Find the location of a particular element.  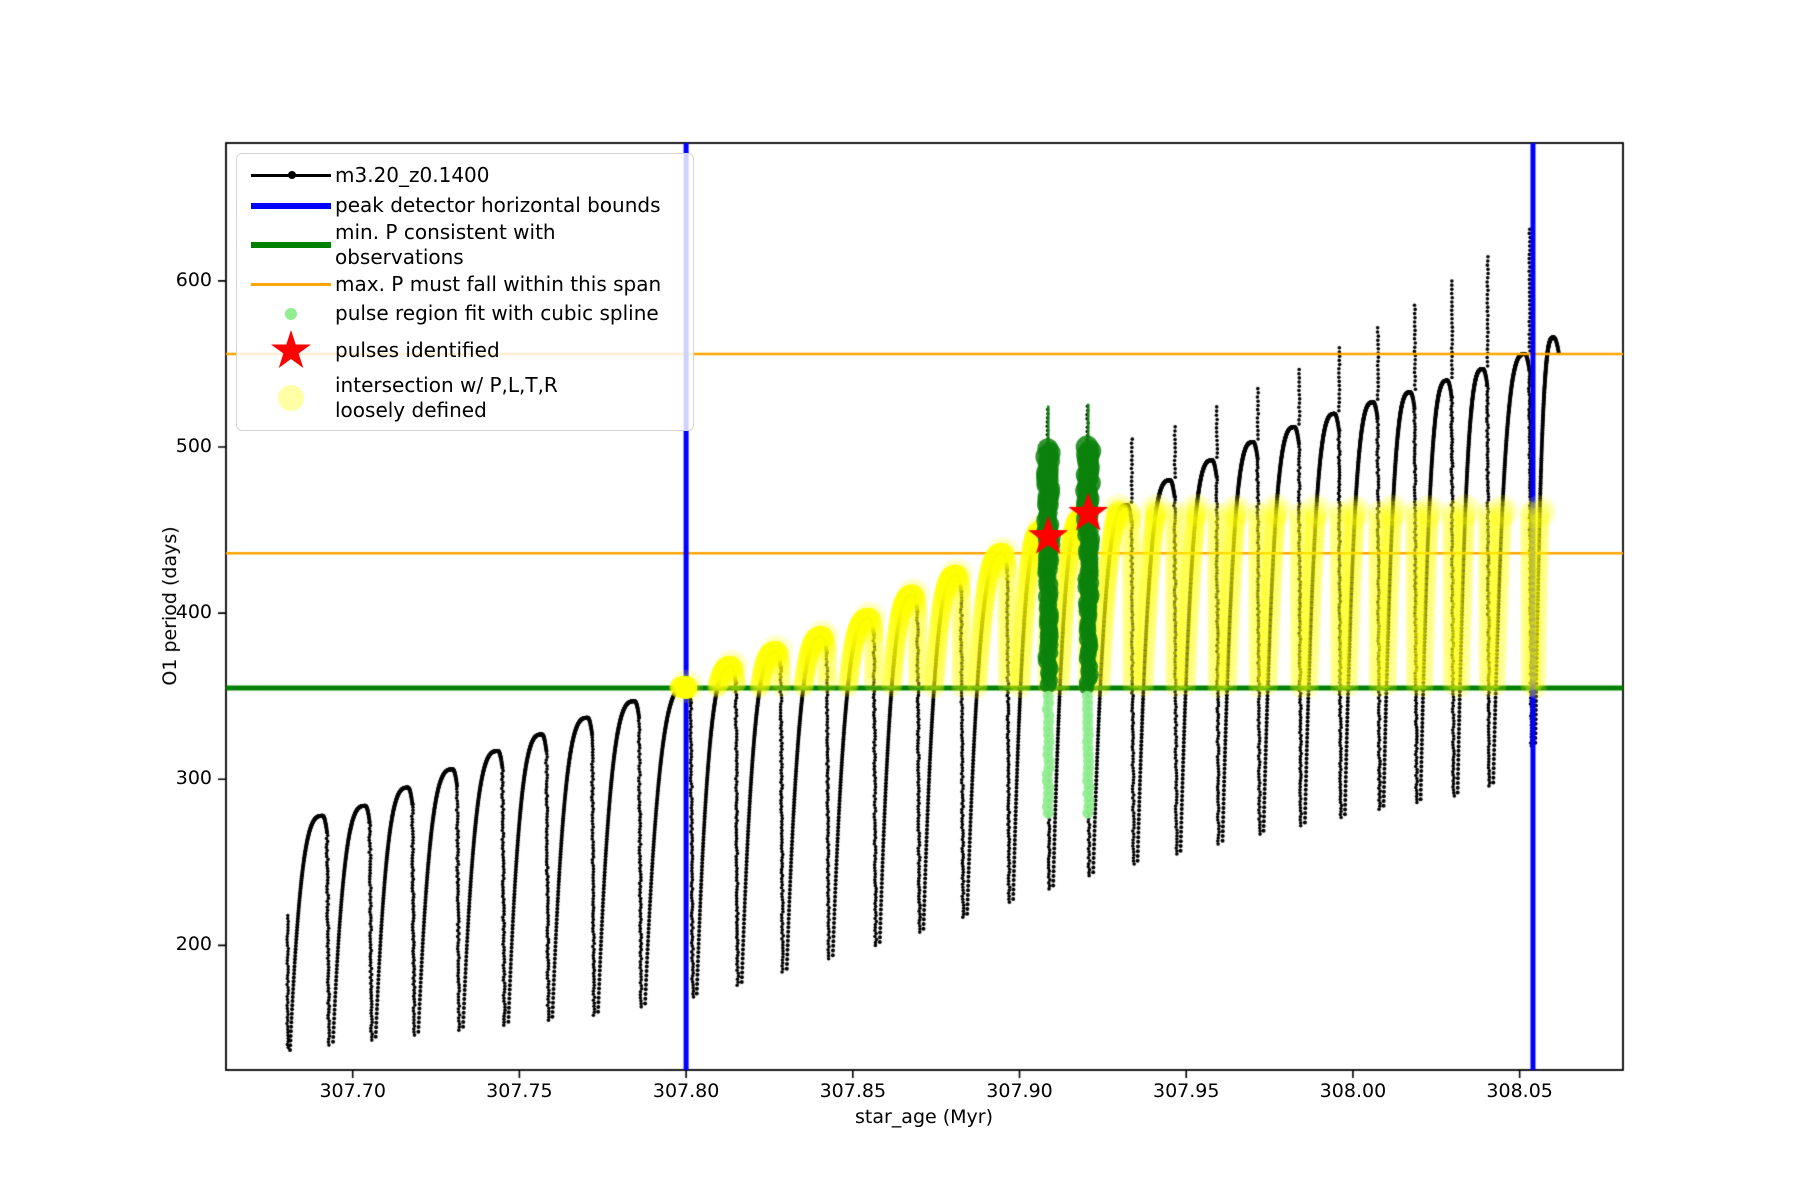

x-tick-label: 307.95 is located at coordinates (1186, 1091).